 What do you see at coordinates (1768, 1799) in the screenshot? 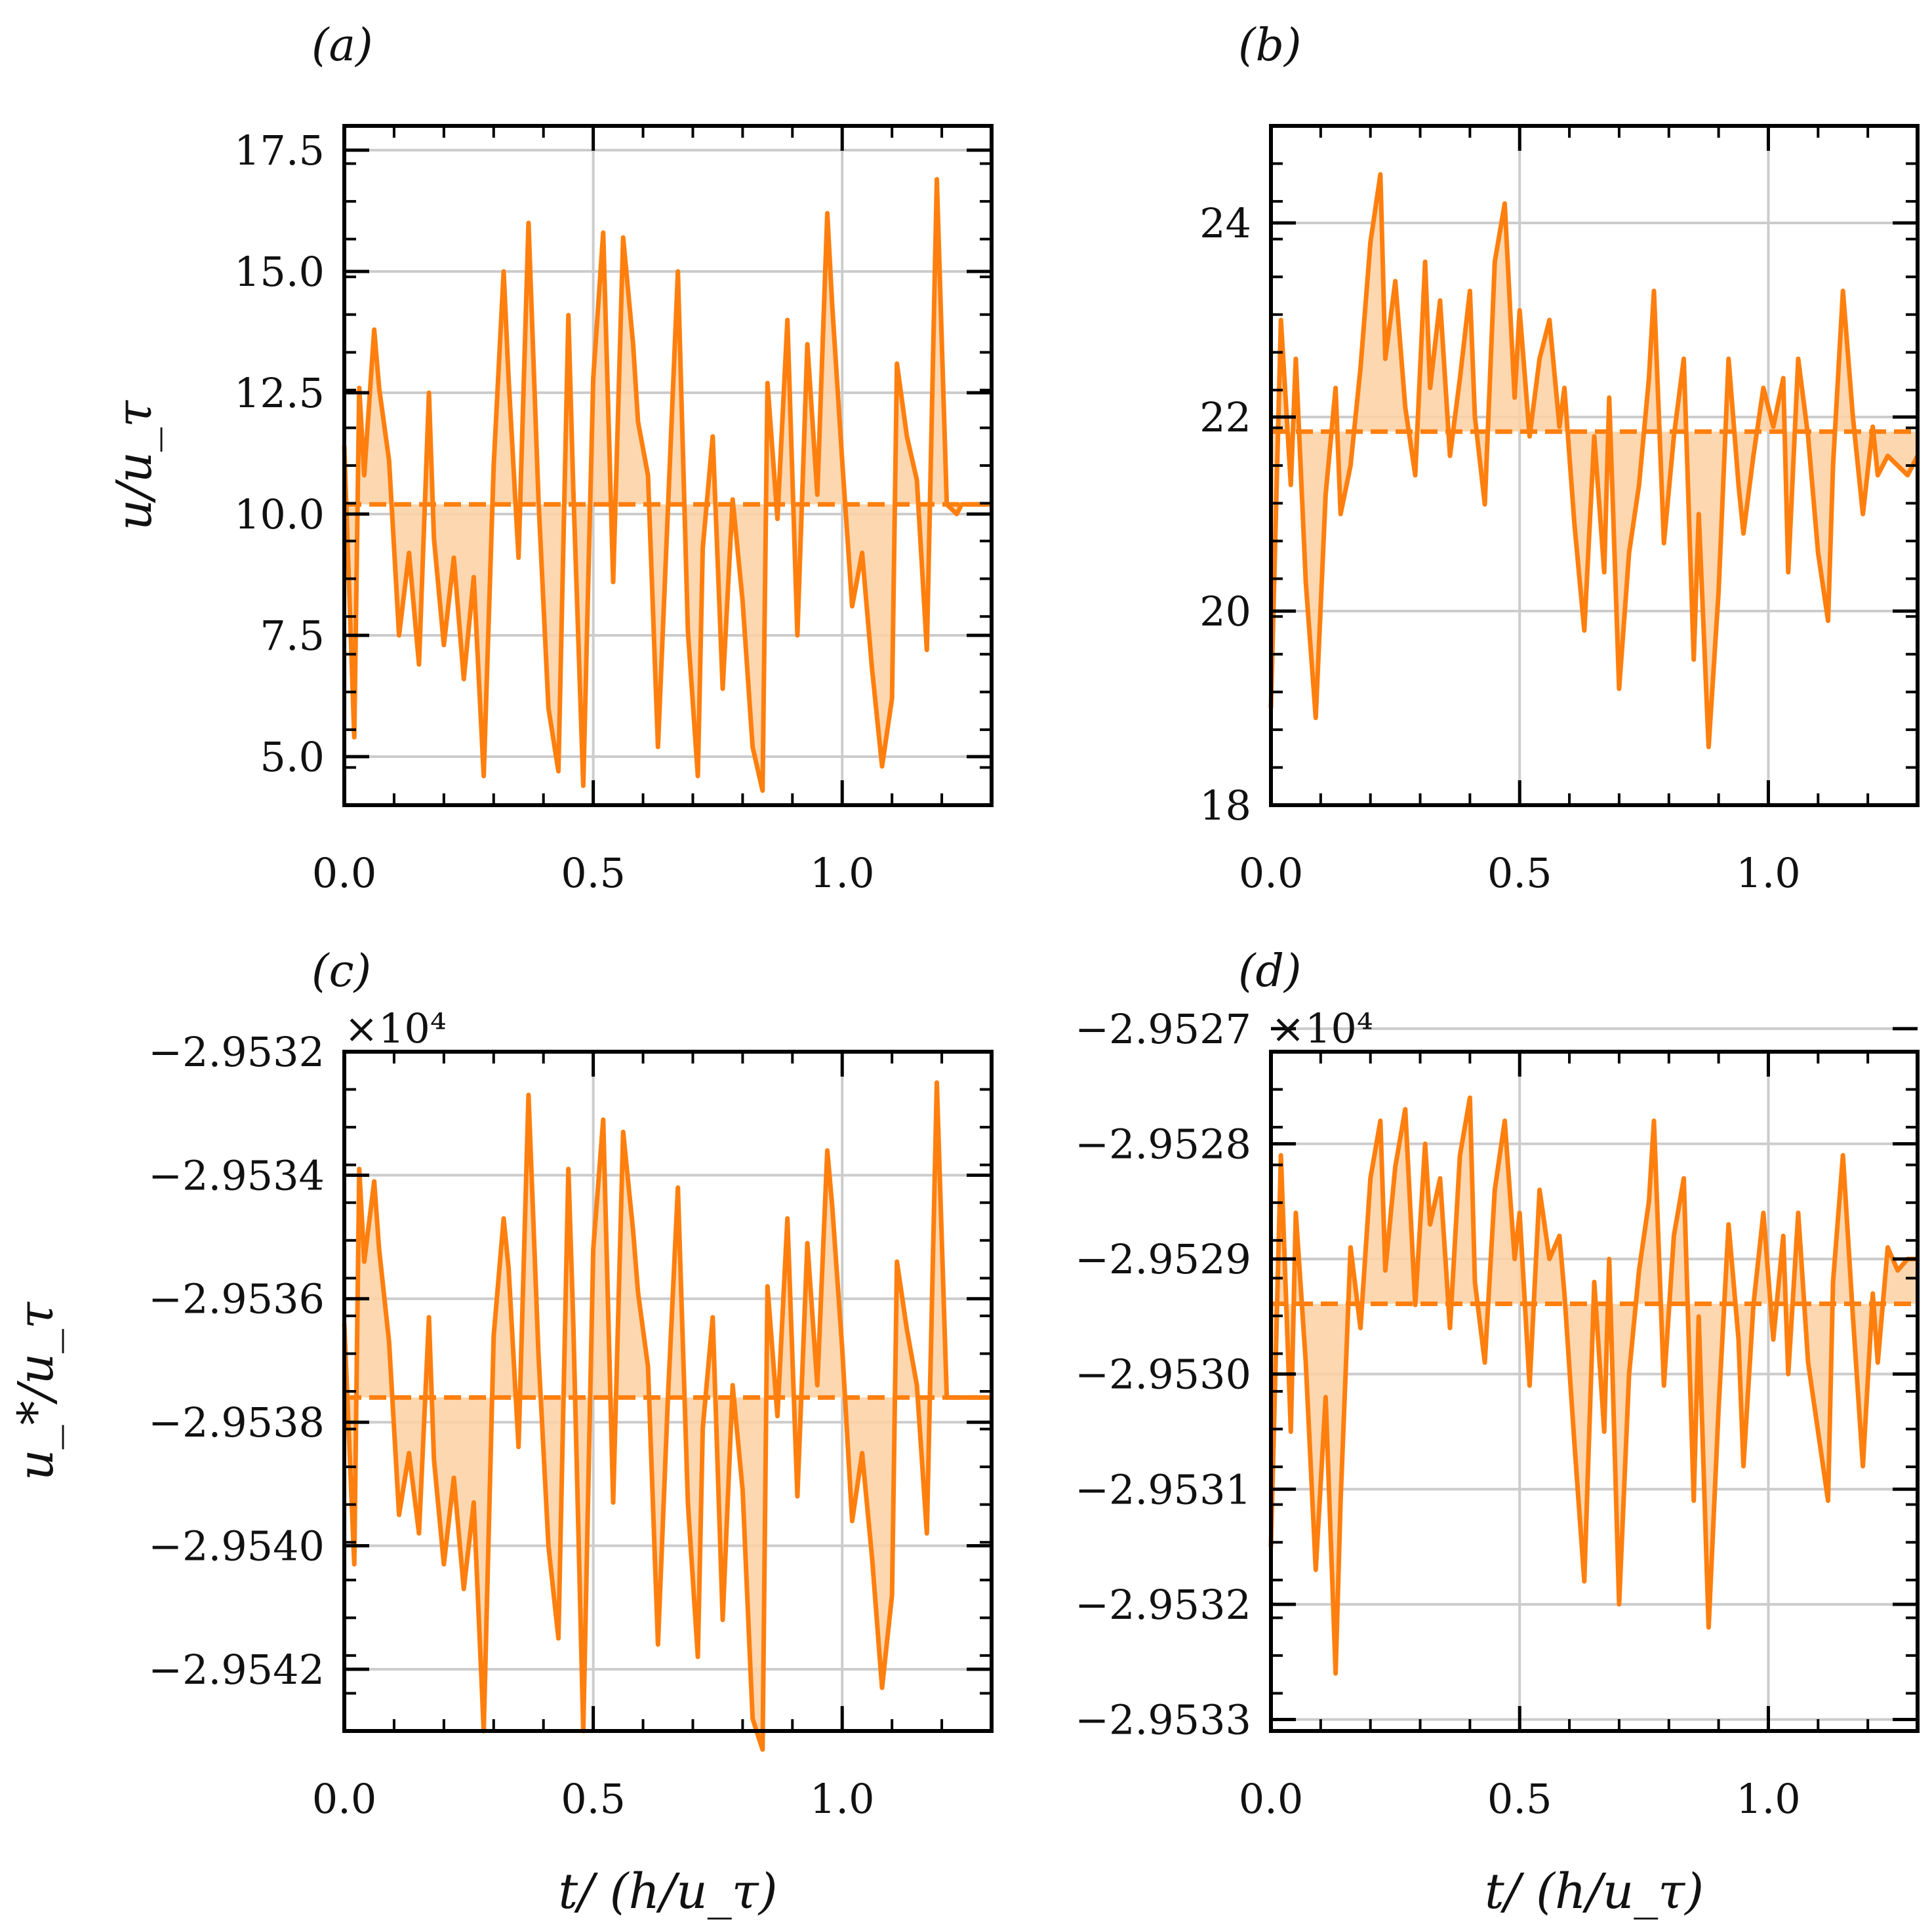
I see `x-tick-label-d-2: 1.0` at bounding box center [1768, 1799].